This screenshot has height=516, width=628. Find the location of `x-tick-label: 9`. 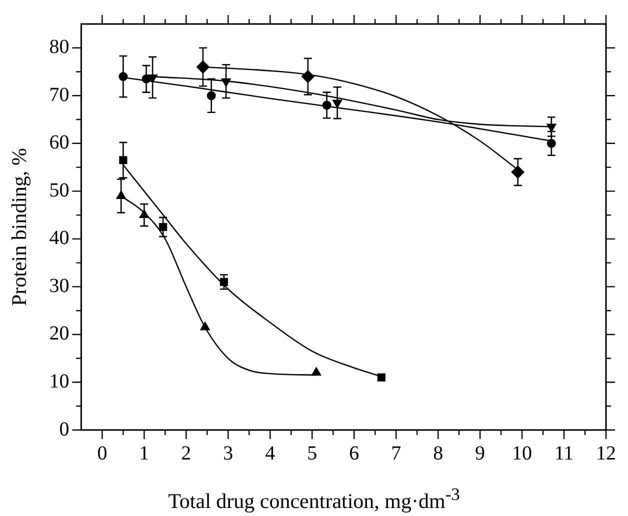

x-tick-label: 9 is located at coordinates (480, 453).